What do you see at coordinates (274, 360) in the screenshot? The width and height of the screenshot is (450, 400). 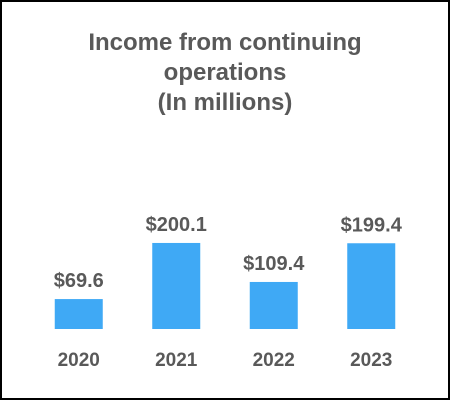 I see `x-tick-label: 2022` at bounding box center [274, 360].